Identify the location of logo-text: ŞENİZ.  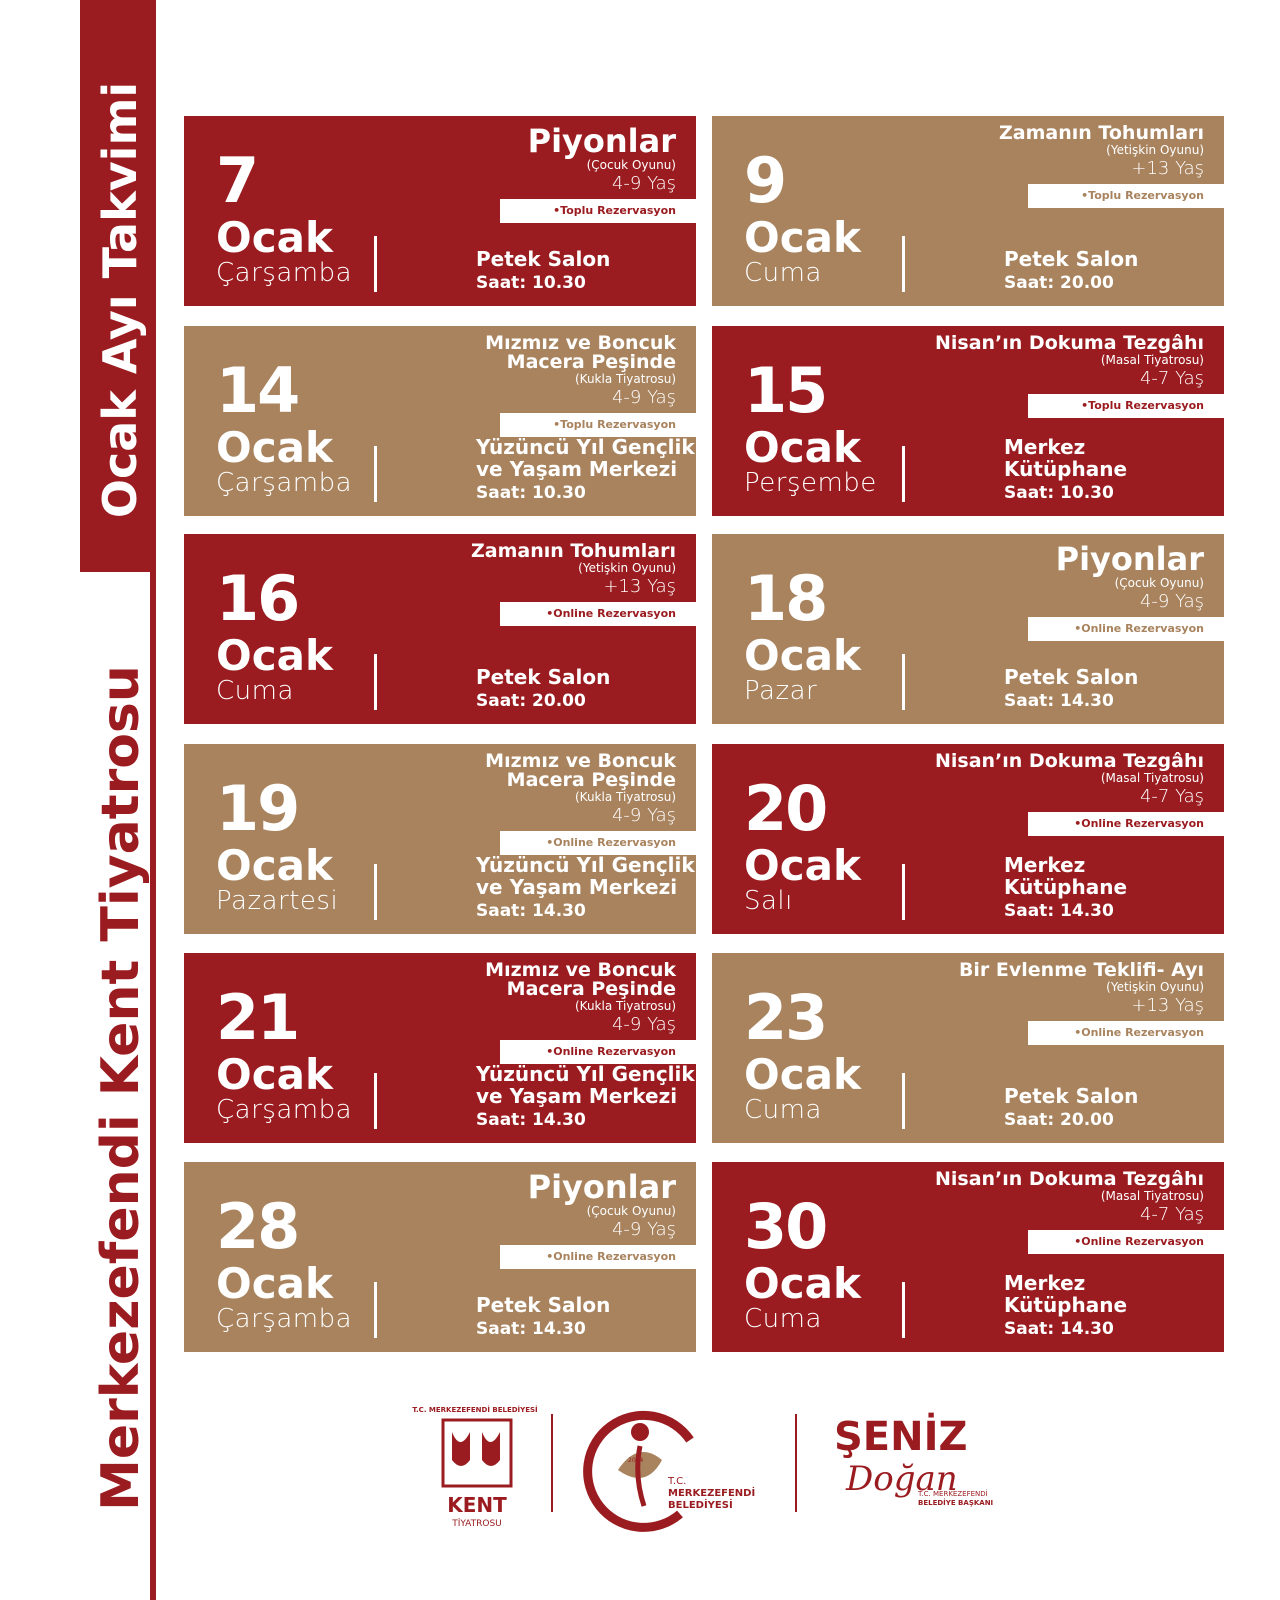
(901, 1436).